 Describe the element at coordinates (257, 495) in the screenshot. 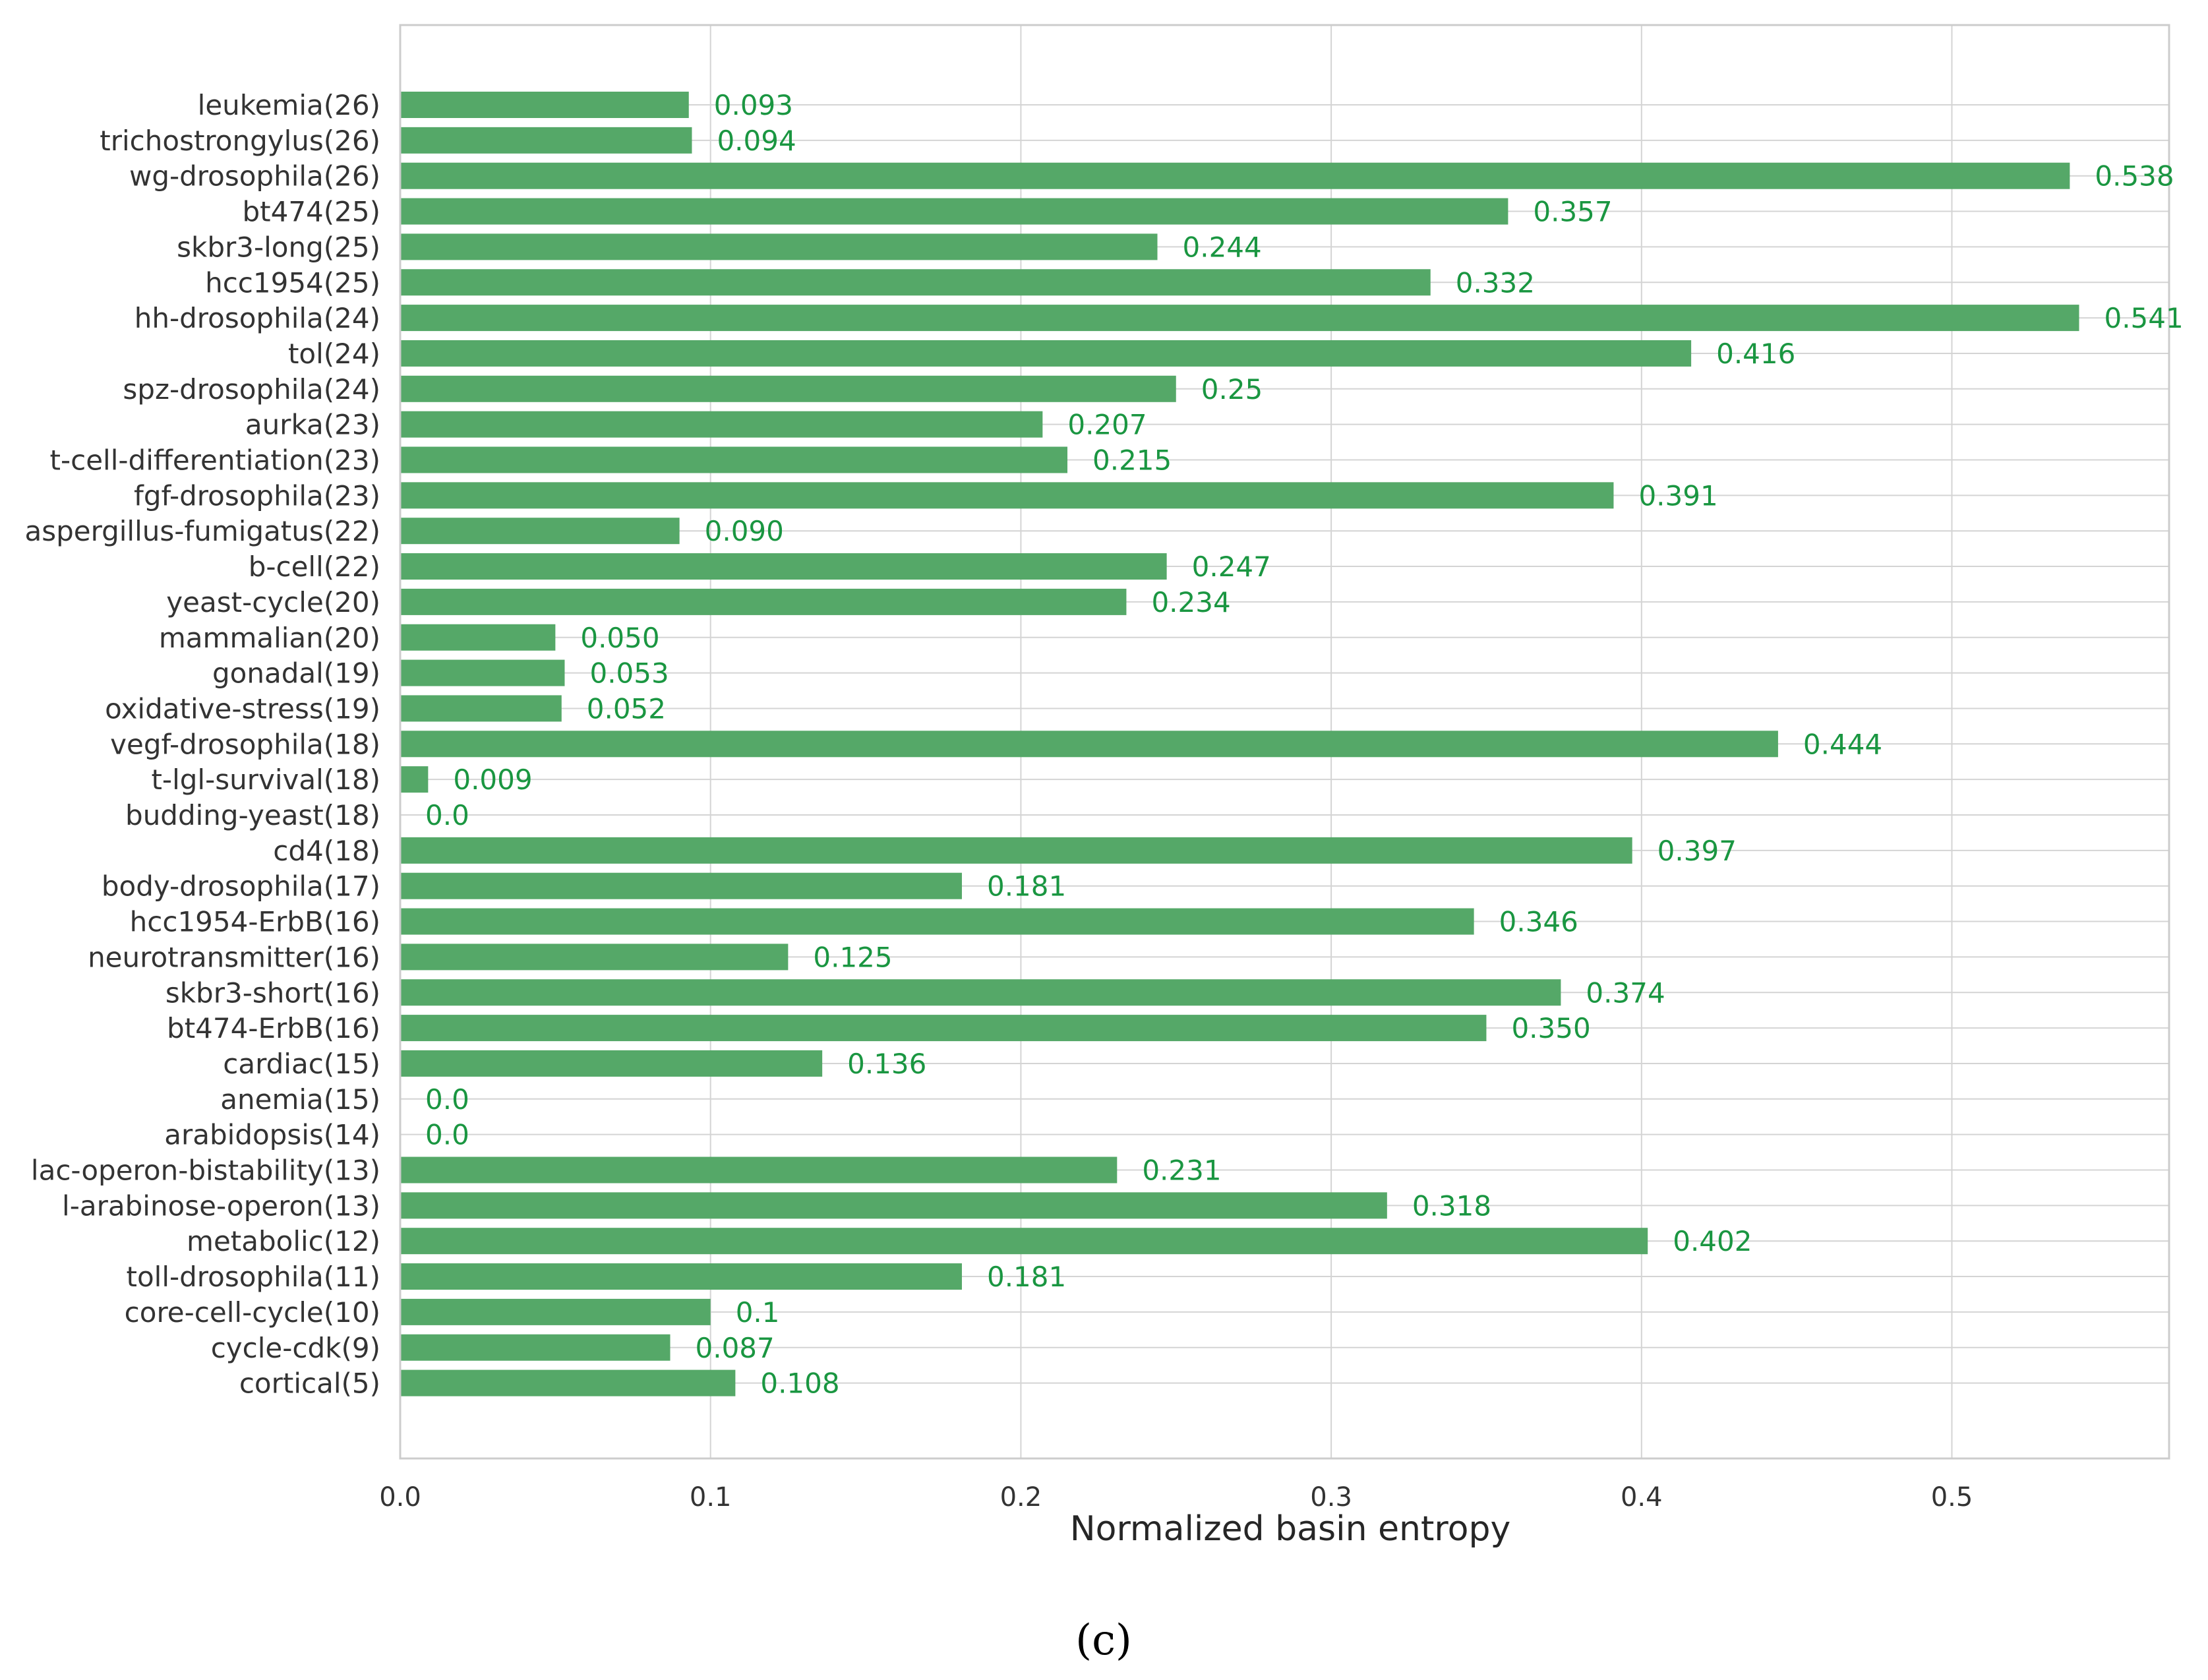

I see `category-label: fgf-drosophila(23)` at that location.